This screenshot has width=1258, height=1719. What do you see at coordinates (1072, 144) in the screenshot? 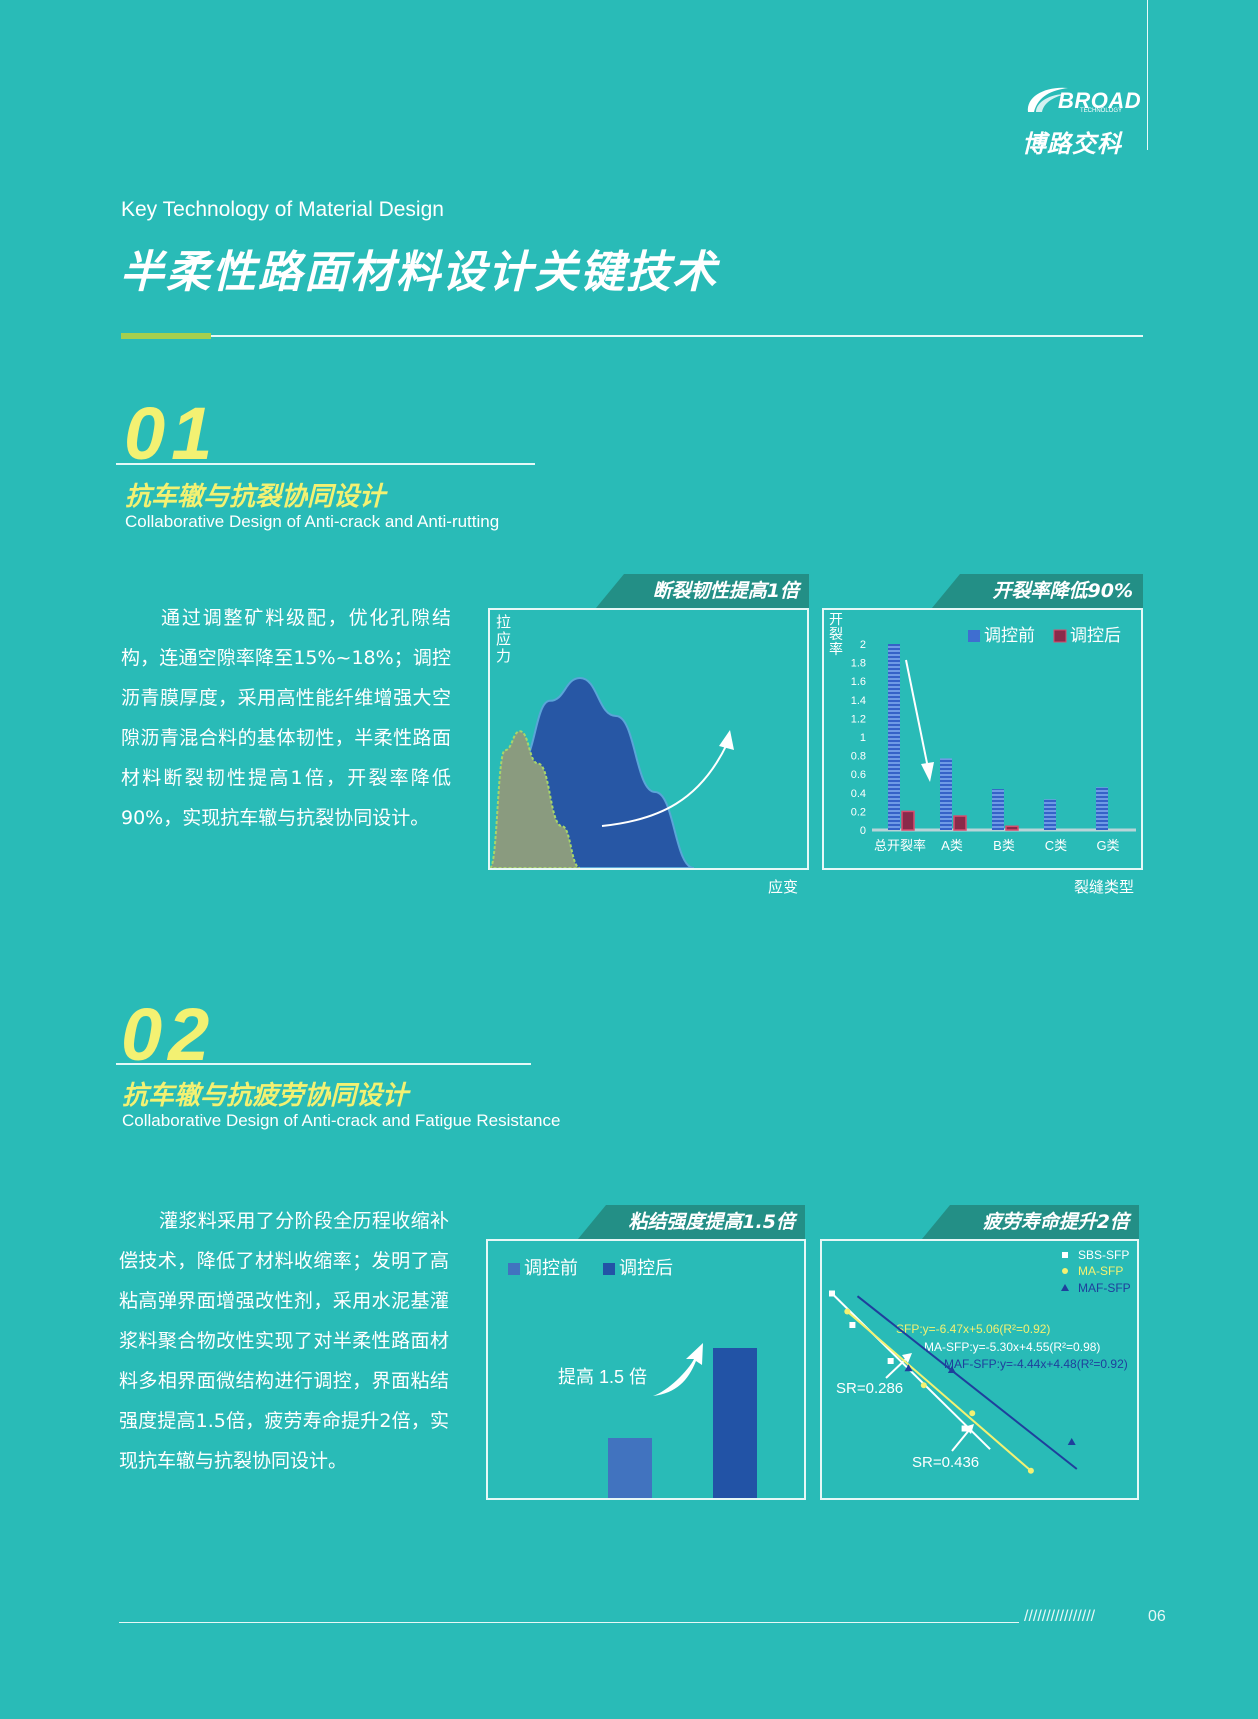
I see `brand-name-cn: 博路交科` at bounding box center [1072, 144].